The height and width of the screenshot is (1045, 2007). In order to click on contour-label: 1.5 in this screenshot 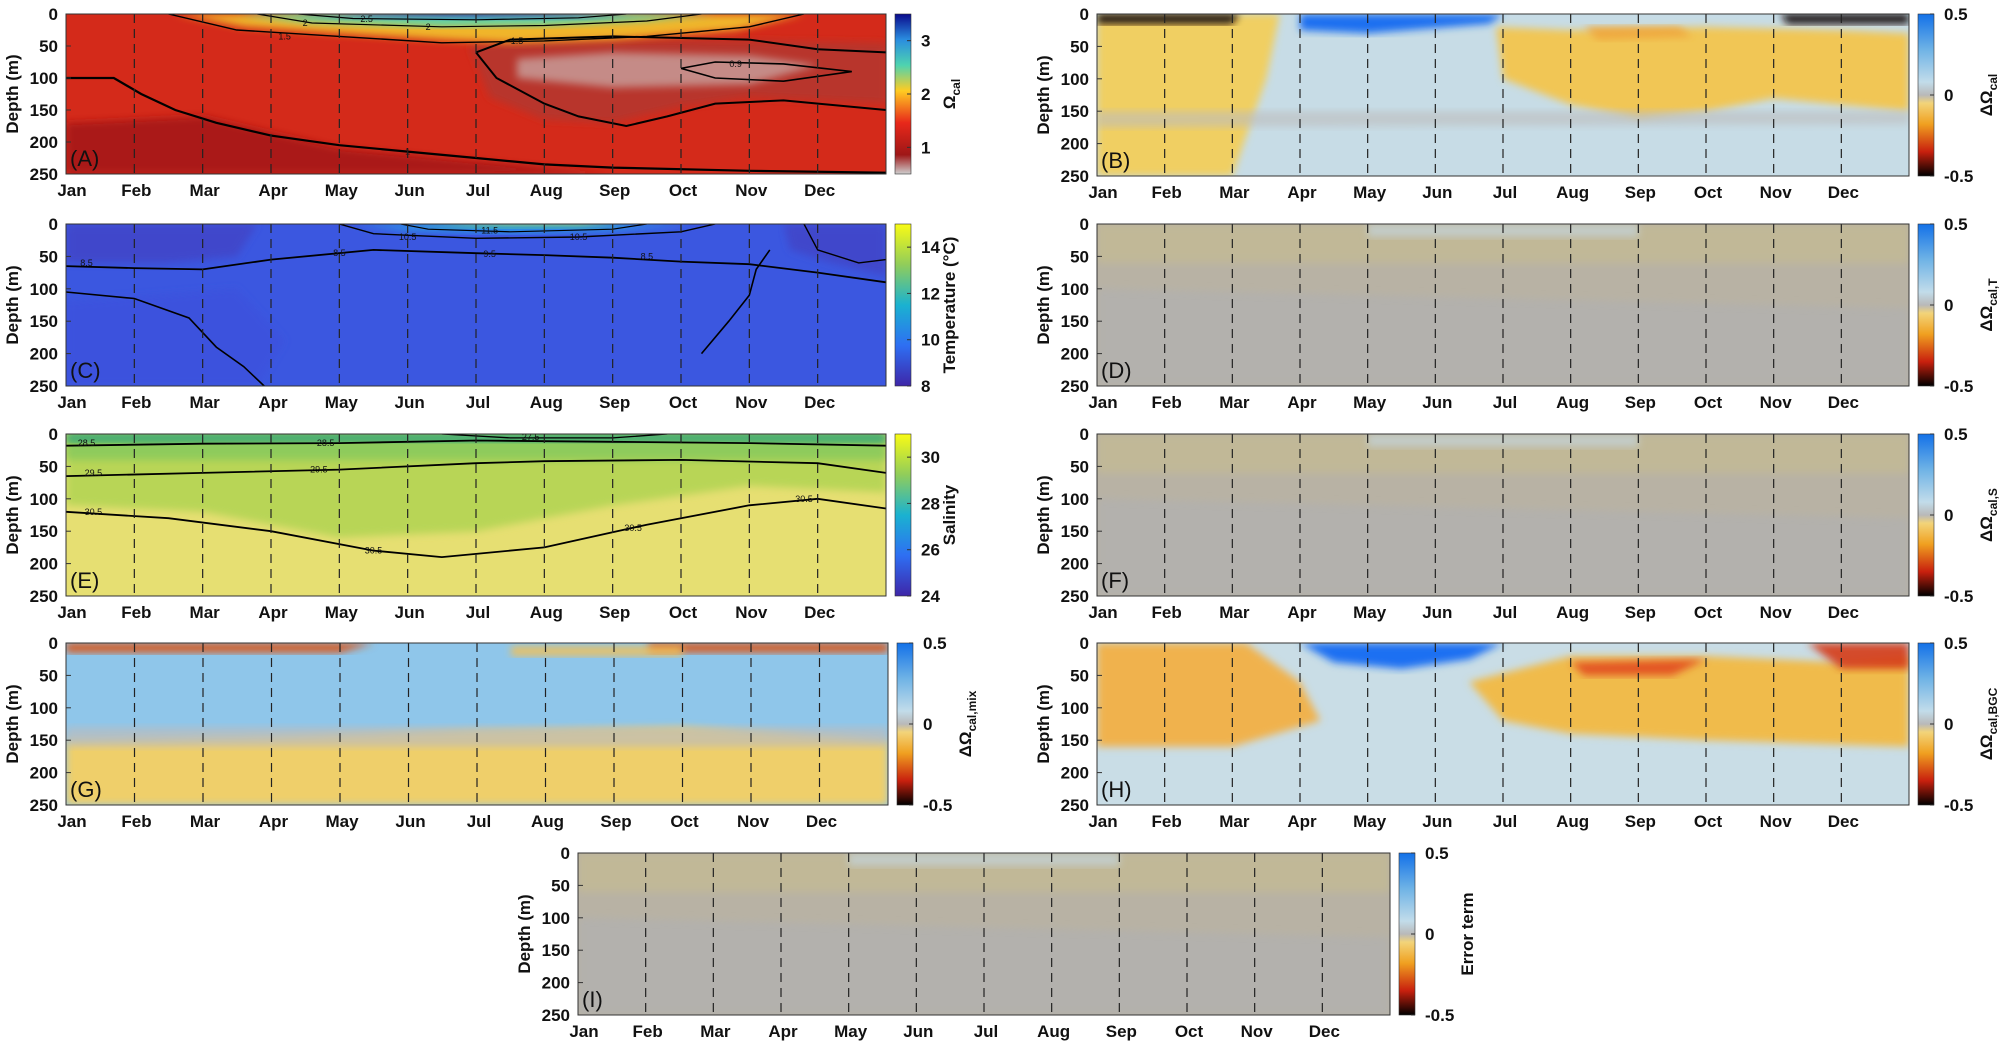, I will do `click(284, 36)`.